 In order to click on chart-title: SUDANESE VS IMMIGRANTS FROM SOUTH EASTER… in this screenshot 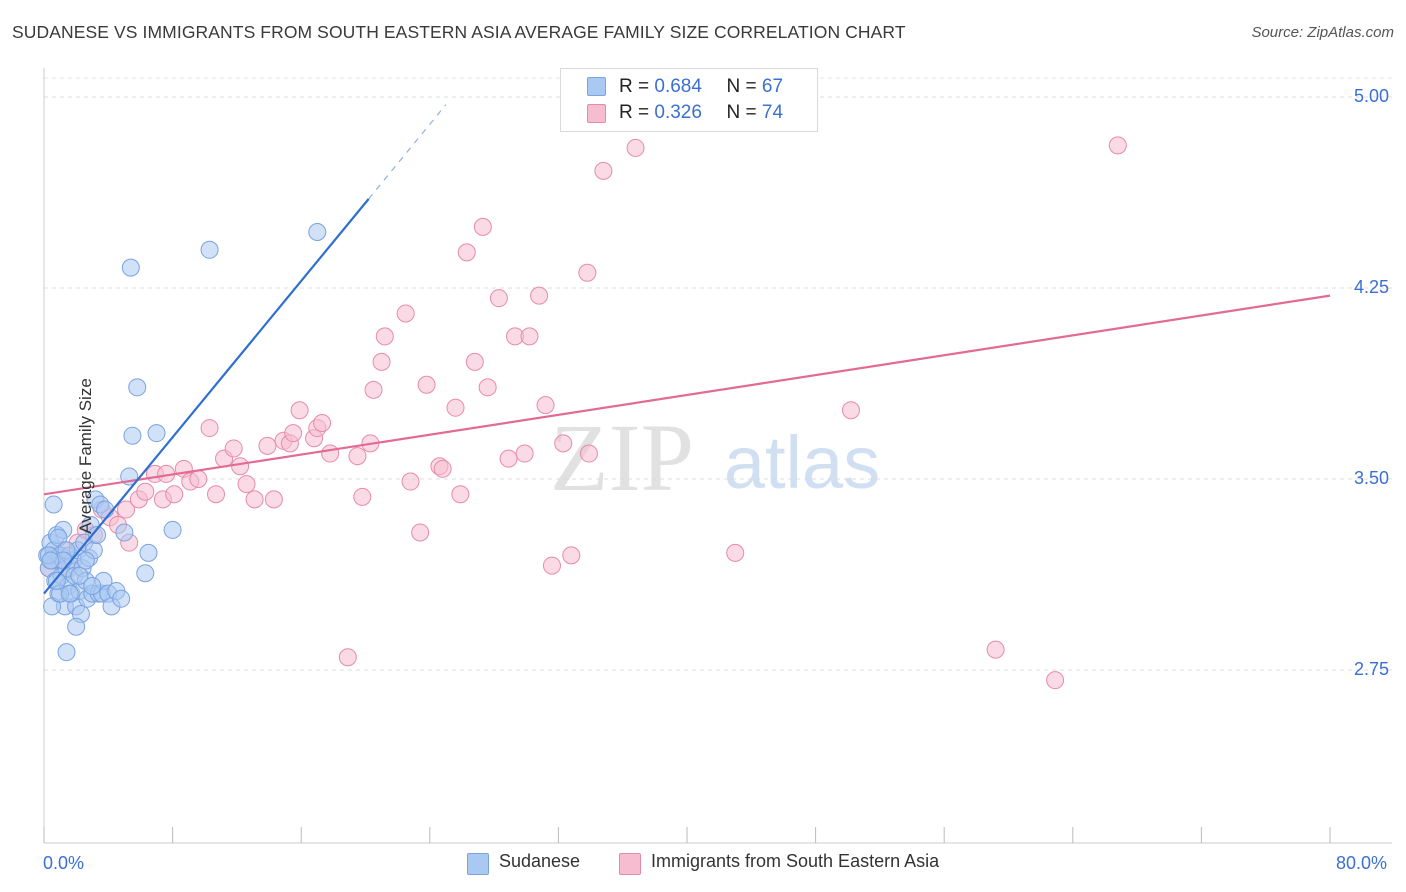, I will do `click(459, 32)`.